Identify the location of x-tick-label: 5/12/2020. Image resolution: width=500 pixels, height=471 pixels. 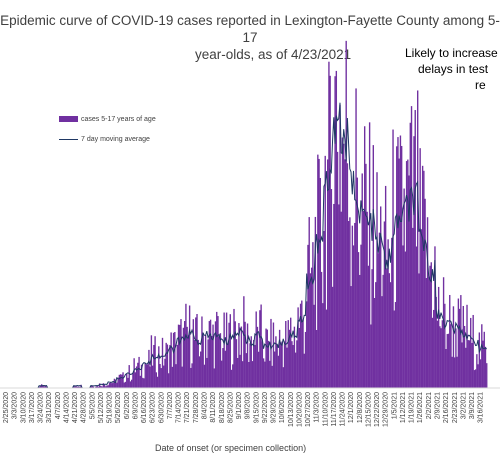
(101, 407).